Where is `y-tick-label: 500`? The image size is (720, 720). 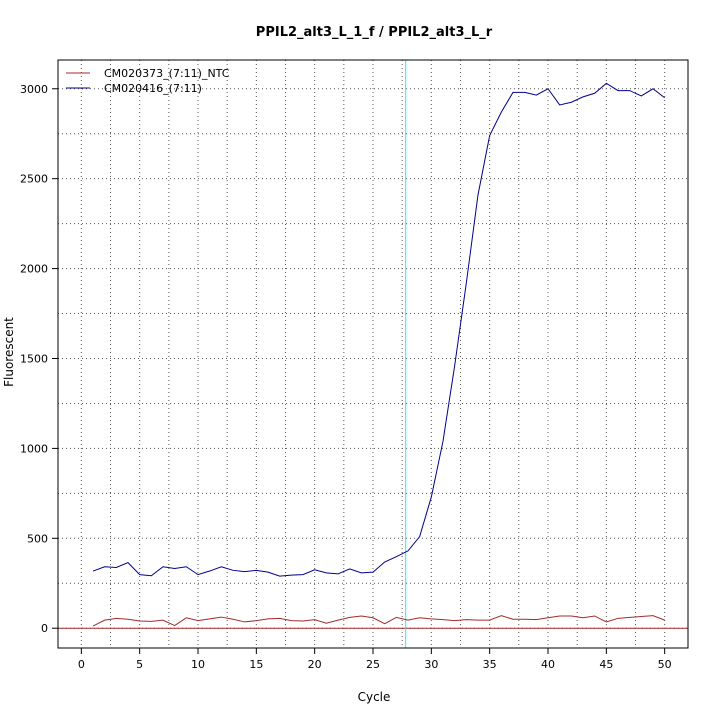 y-tick-label: 500 is located at coordinates (37, 538).